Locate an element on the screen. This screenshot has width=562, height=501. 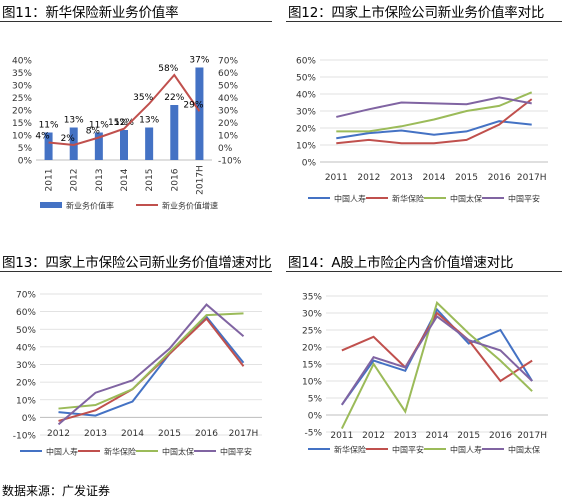
legend-label: 新业务价值增速 is located at coordinates (190, 206).